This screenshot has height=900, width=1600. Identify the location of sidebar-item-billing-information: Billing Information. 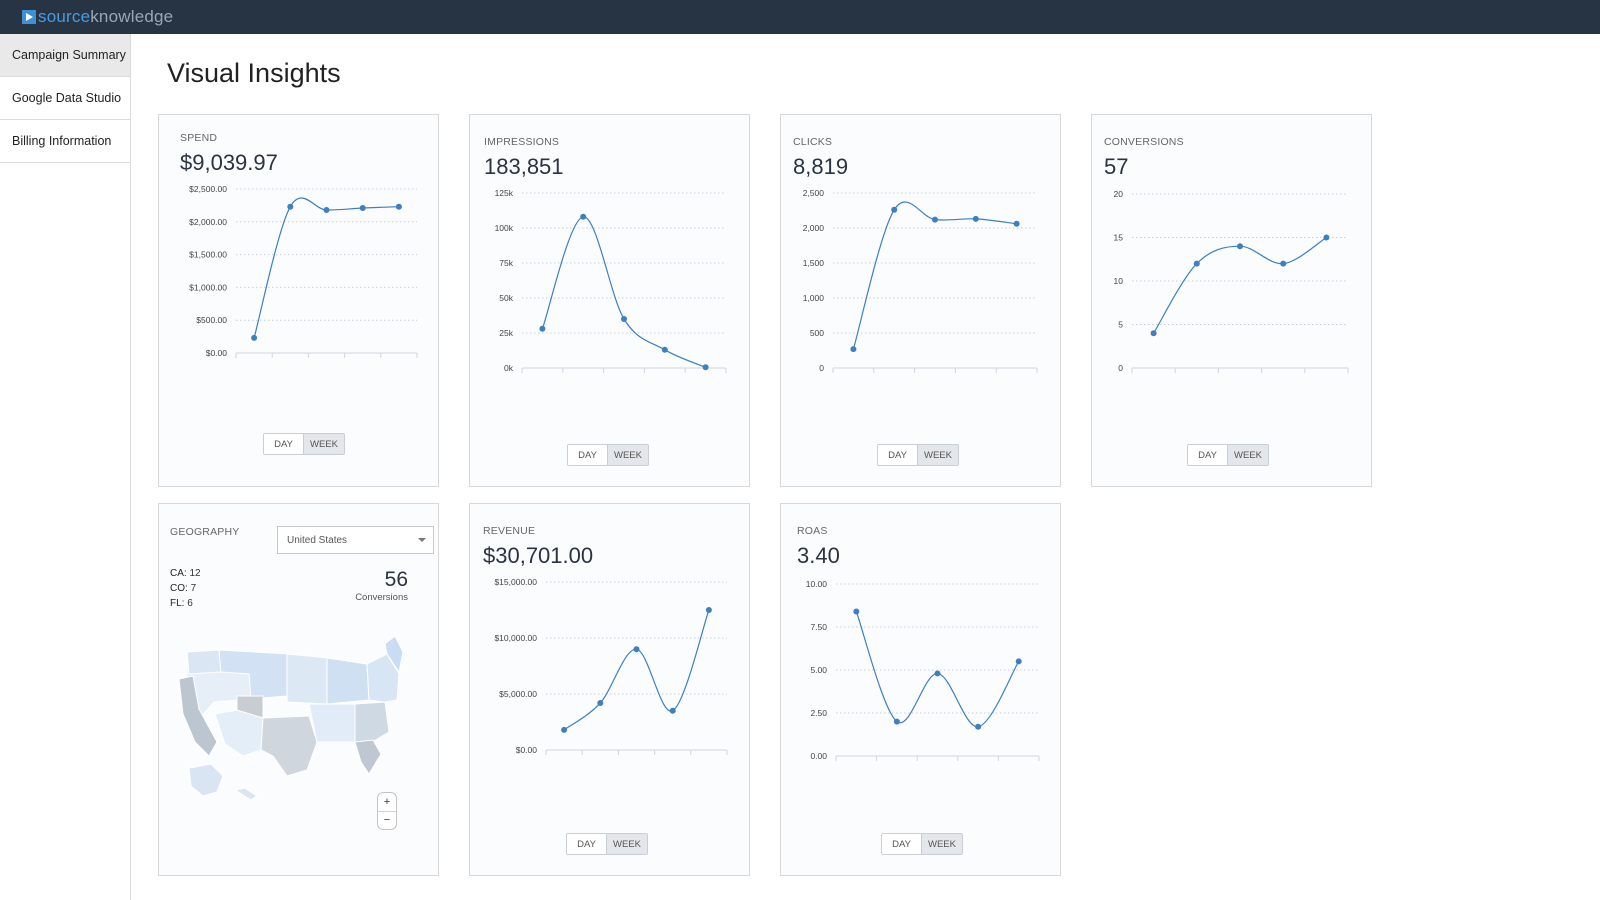
(65, 141).